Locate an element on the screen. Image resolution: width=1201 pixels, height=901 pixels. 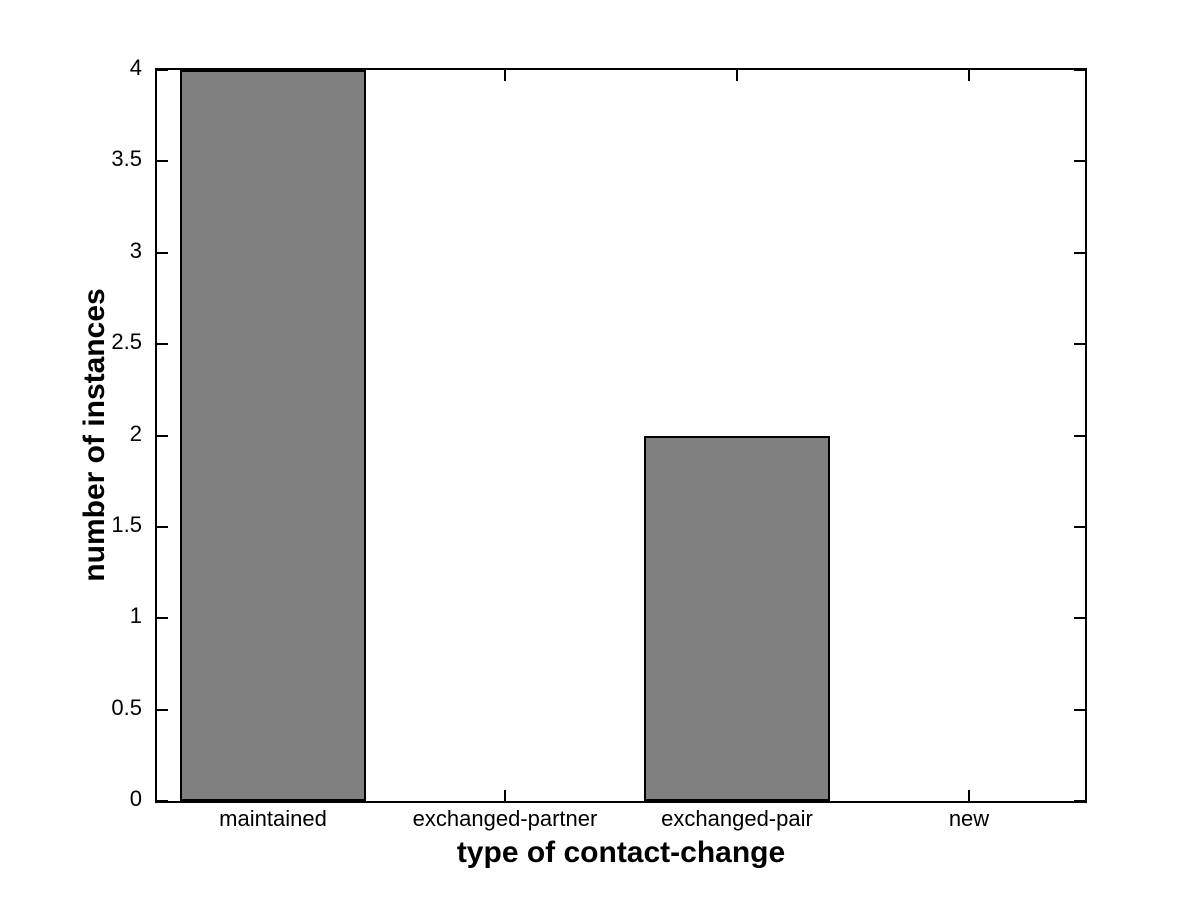
x-axis-label: type of contact-change is located at coordinates (621, 852).